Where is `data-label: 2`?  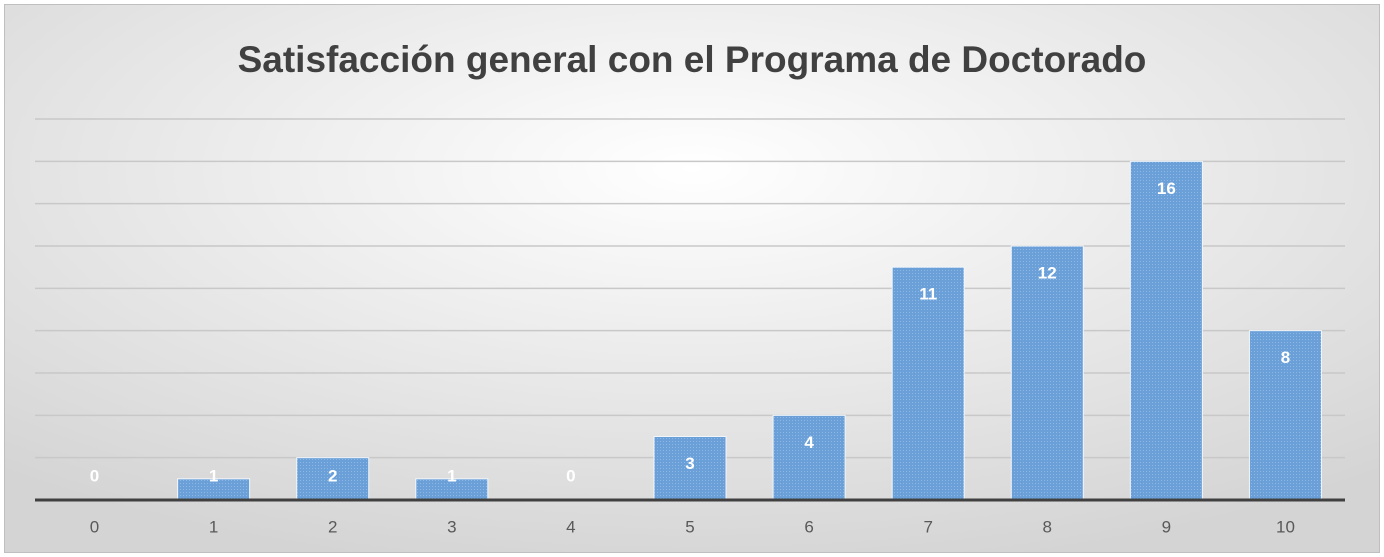 data-label: 2 is located at coordinates (332, 475).